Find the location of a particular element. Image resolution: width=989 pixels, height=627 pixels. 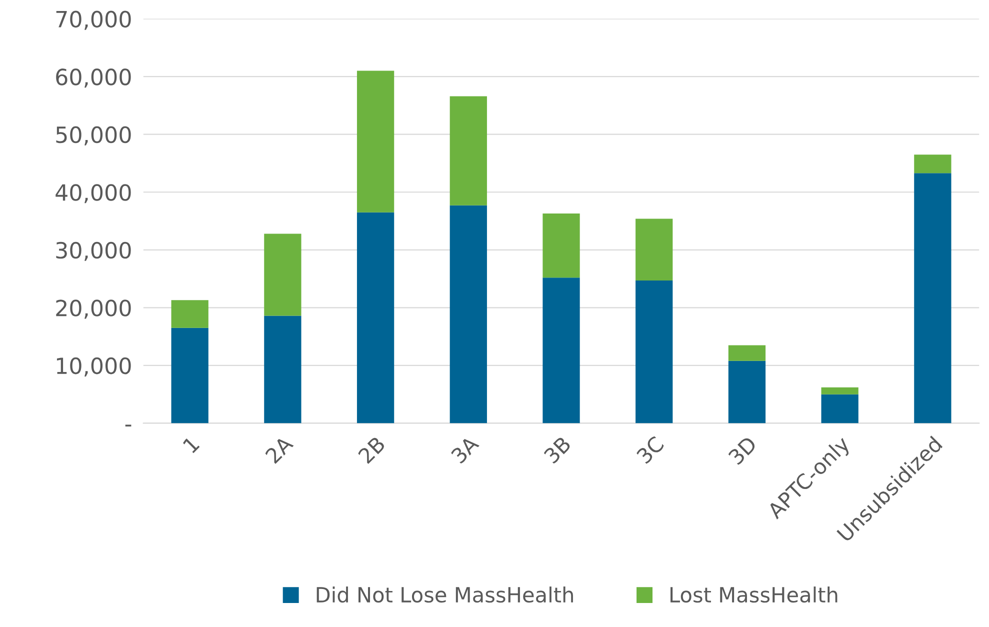

x-tick-label: 2B is located at coordinates (371, 450).